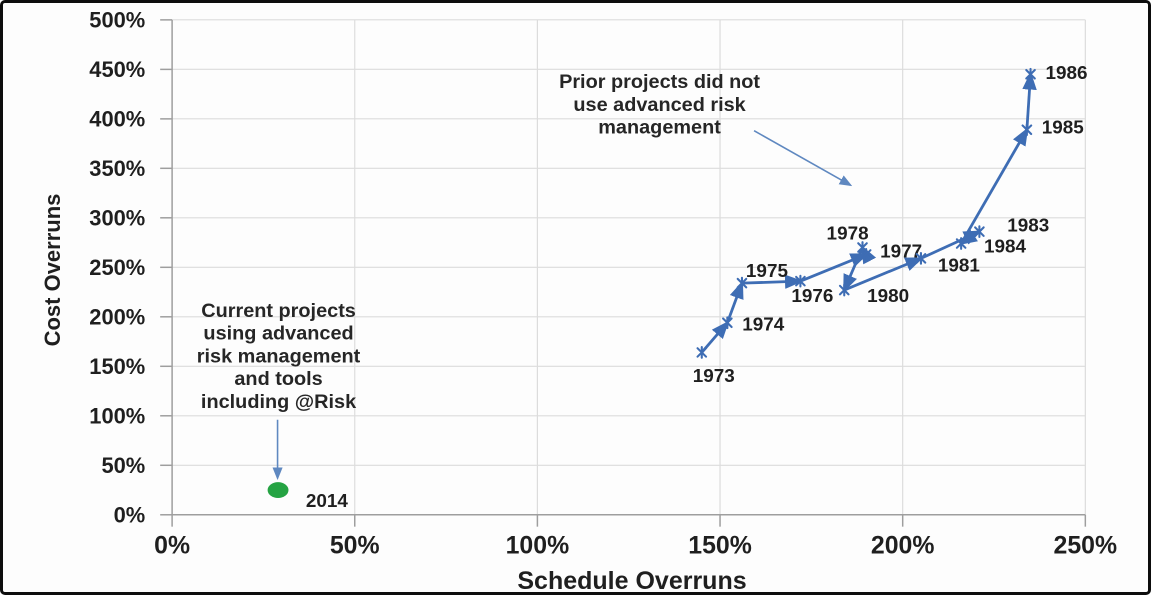 The height and width of the screenshot is (595, 1151). Describe the element at coordinates (117, 168) in the screenshot. I see `y-tick-label: 350%` at that location.